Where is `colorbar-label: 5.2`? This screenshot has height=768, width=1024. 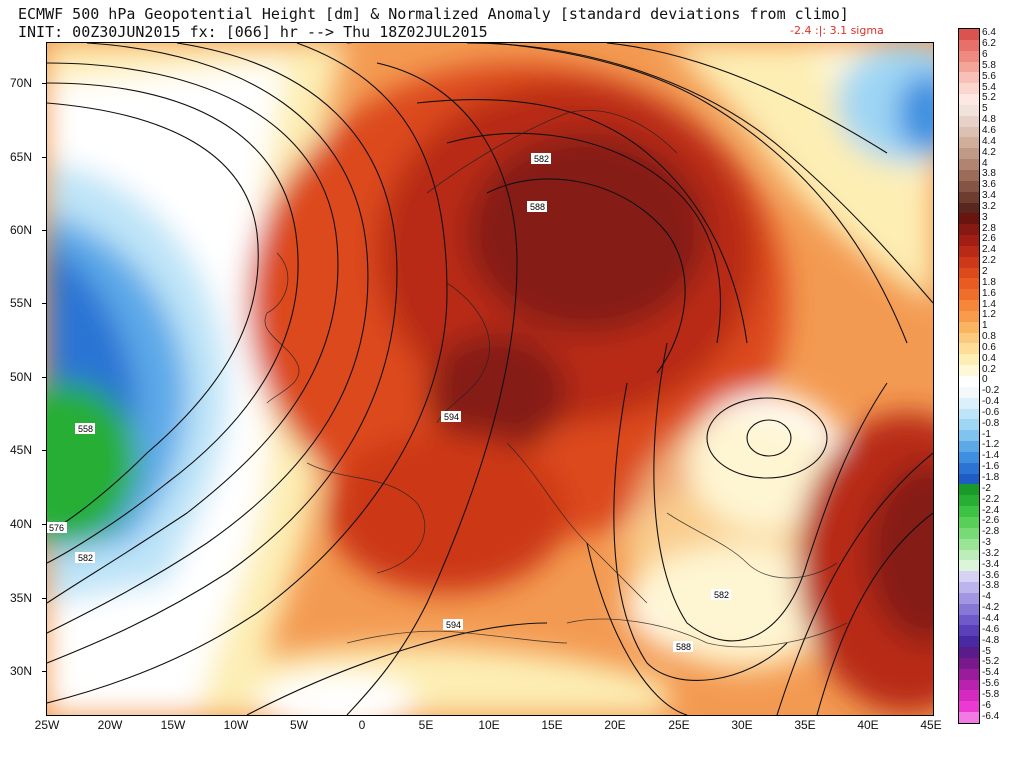 colorbar-label: 5.2 is located at coordinates (989, 98).